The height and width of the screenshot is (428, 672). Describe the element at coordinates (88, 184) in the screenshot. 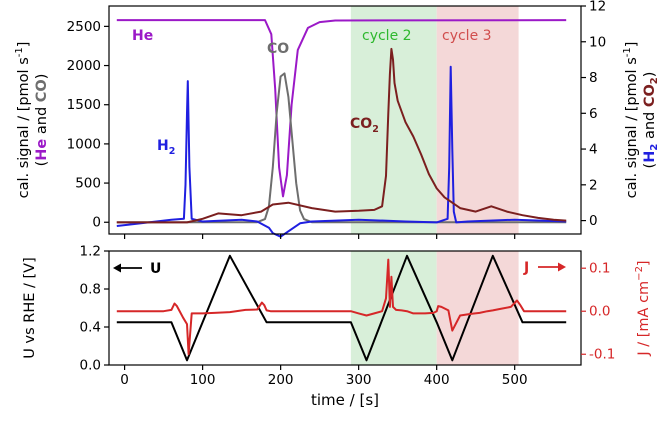

I see `left-tick-label: 500` at that location.